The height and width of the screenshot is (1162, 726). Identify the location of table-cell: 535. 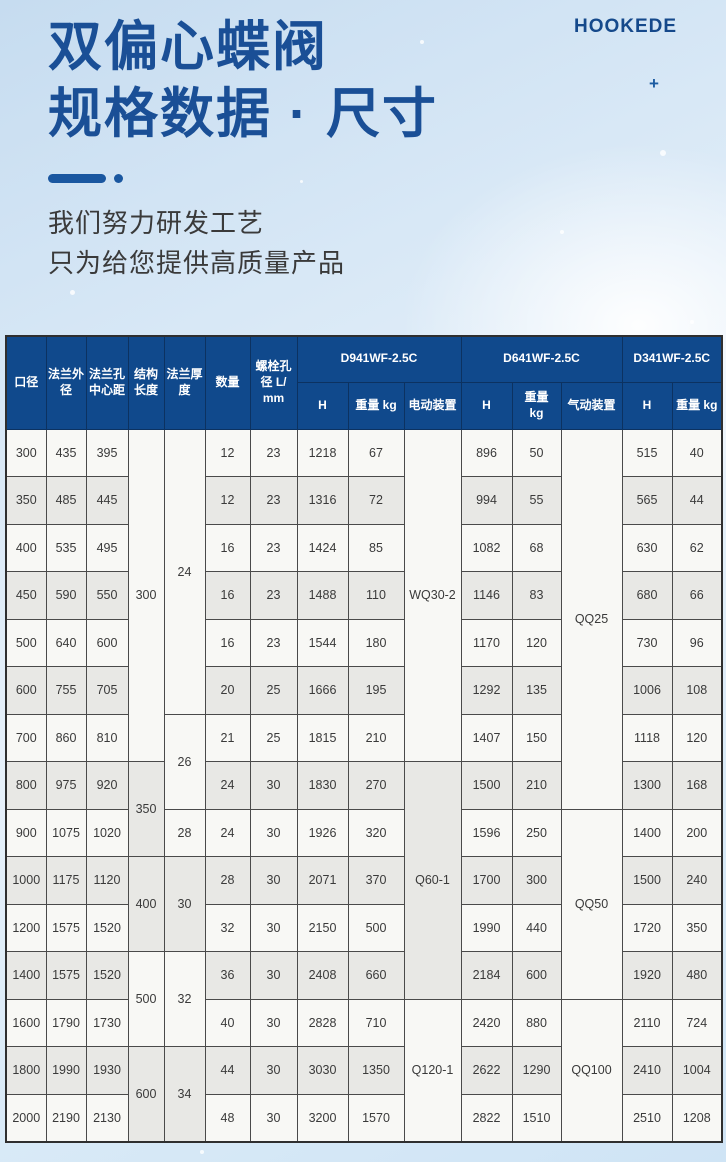
(66, 547).